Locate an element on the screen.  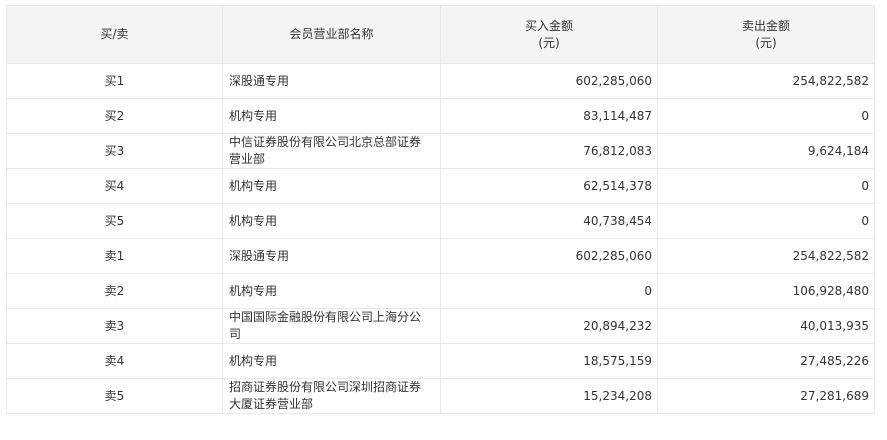
table-cell: 招商证券股份有限公司深圳招商证券大厦证券营业部 is located at coordinates (331, 396).